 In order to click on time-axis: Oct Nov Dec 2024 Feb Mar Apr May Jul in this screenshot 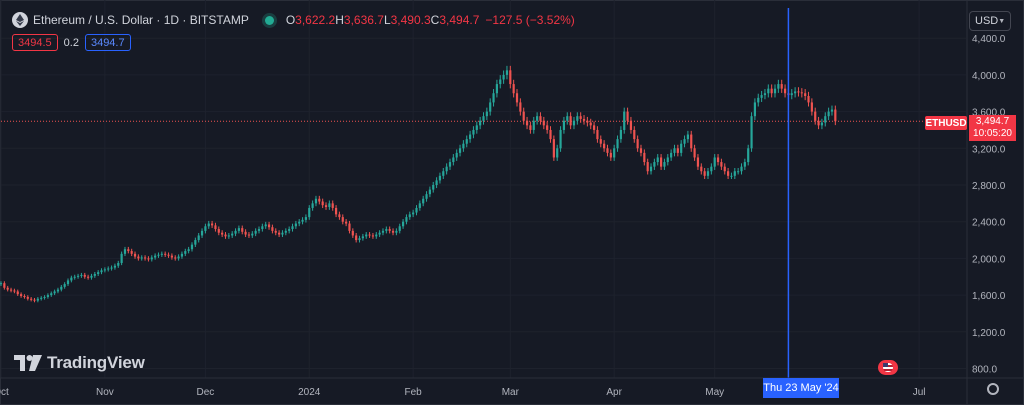, I will do `click(512, 387)`.